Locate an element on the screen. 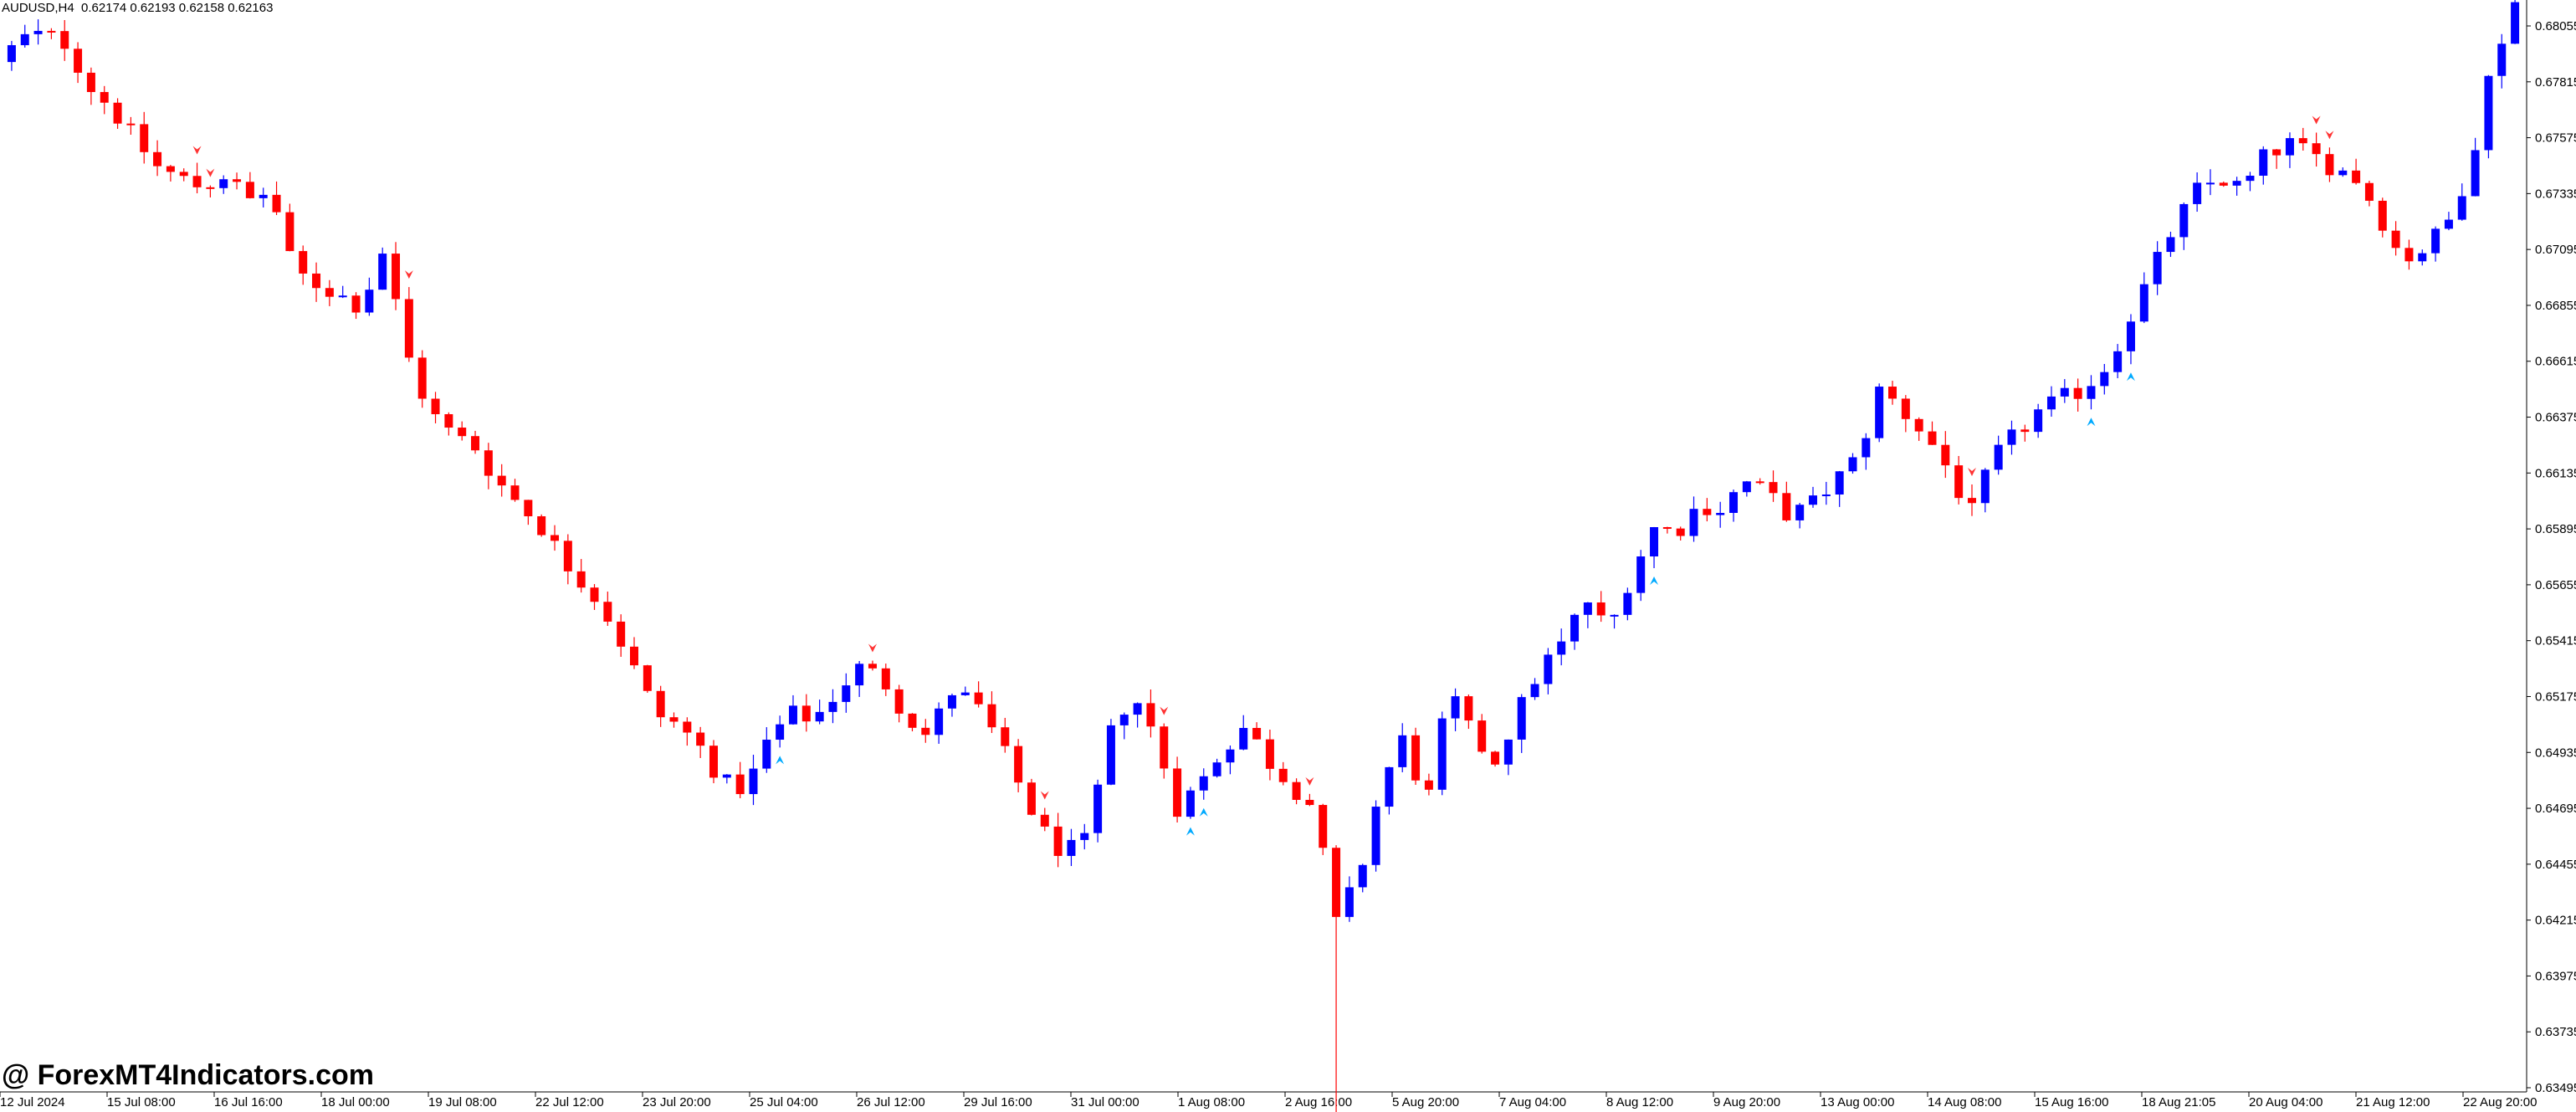  price-tick-label: 0.63735 is located at coordinates (2556, 1032).